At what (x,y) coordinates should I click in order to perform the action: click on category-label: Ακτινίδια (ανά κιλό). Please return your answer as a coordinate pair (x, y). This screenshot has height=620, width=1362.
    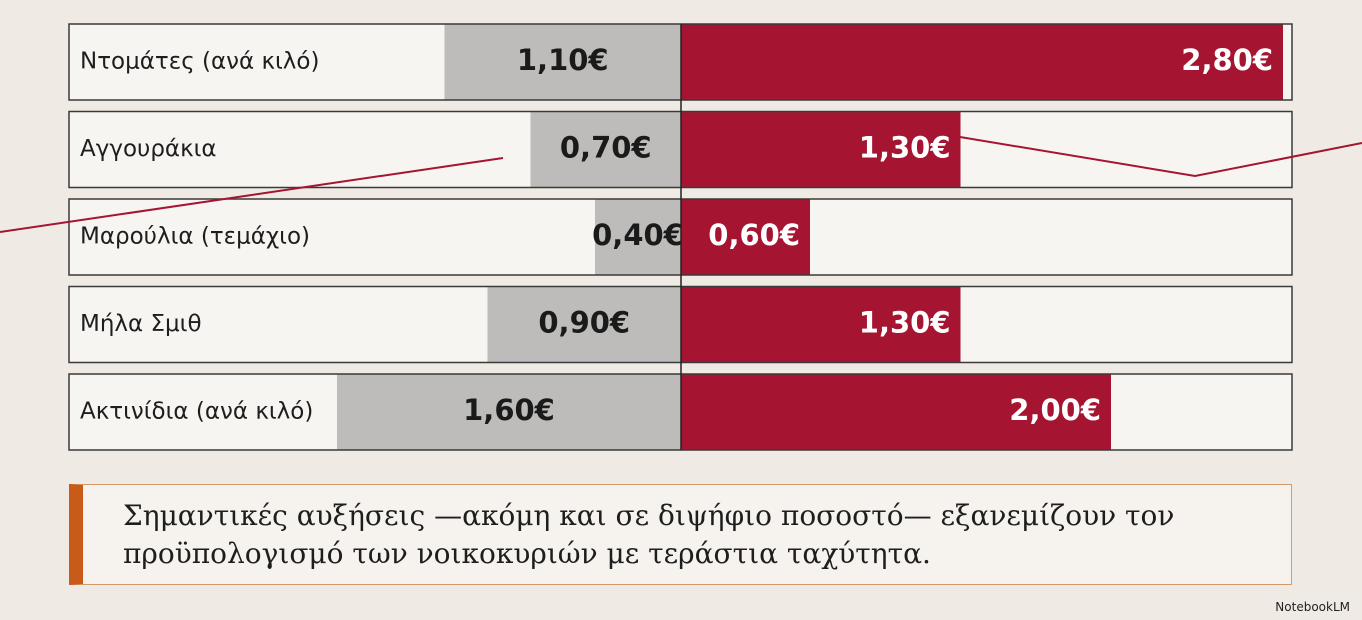
    Looking at the image, I should click on (196, 412).